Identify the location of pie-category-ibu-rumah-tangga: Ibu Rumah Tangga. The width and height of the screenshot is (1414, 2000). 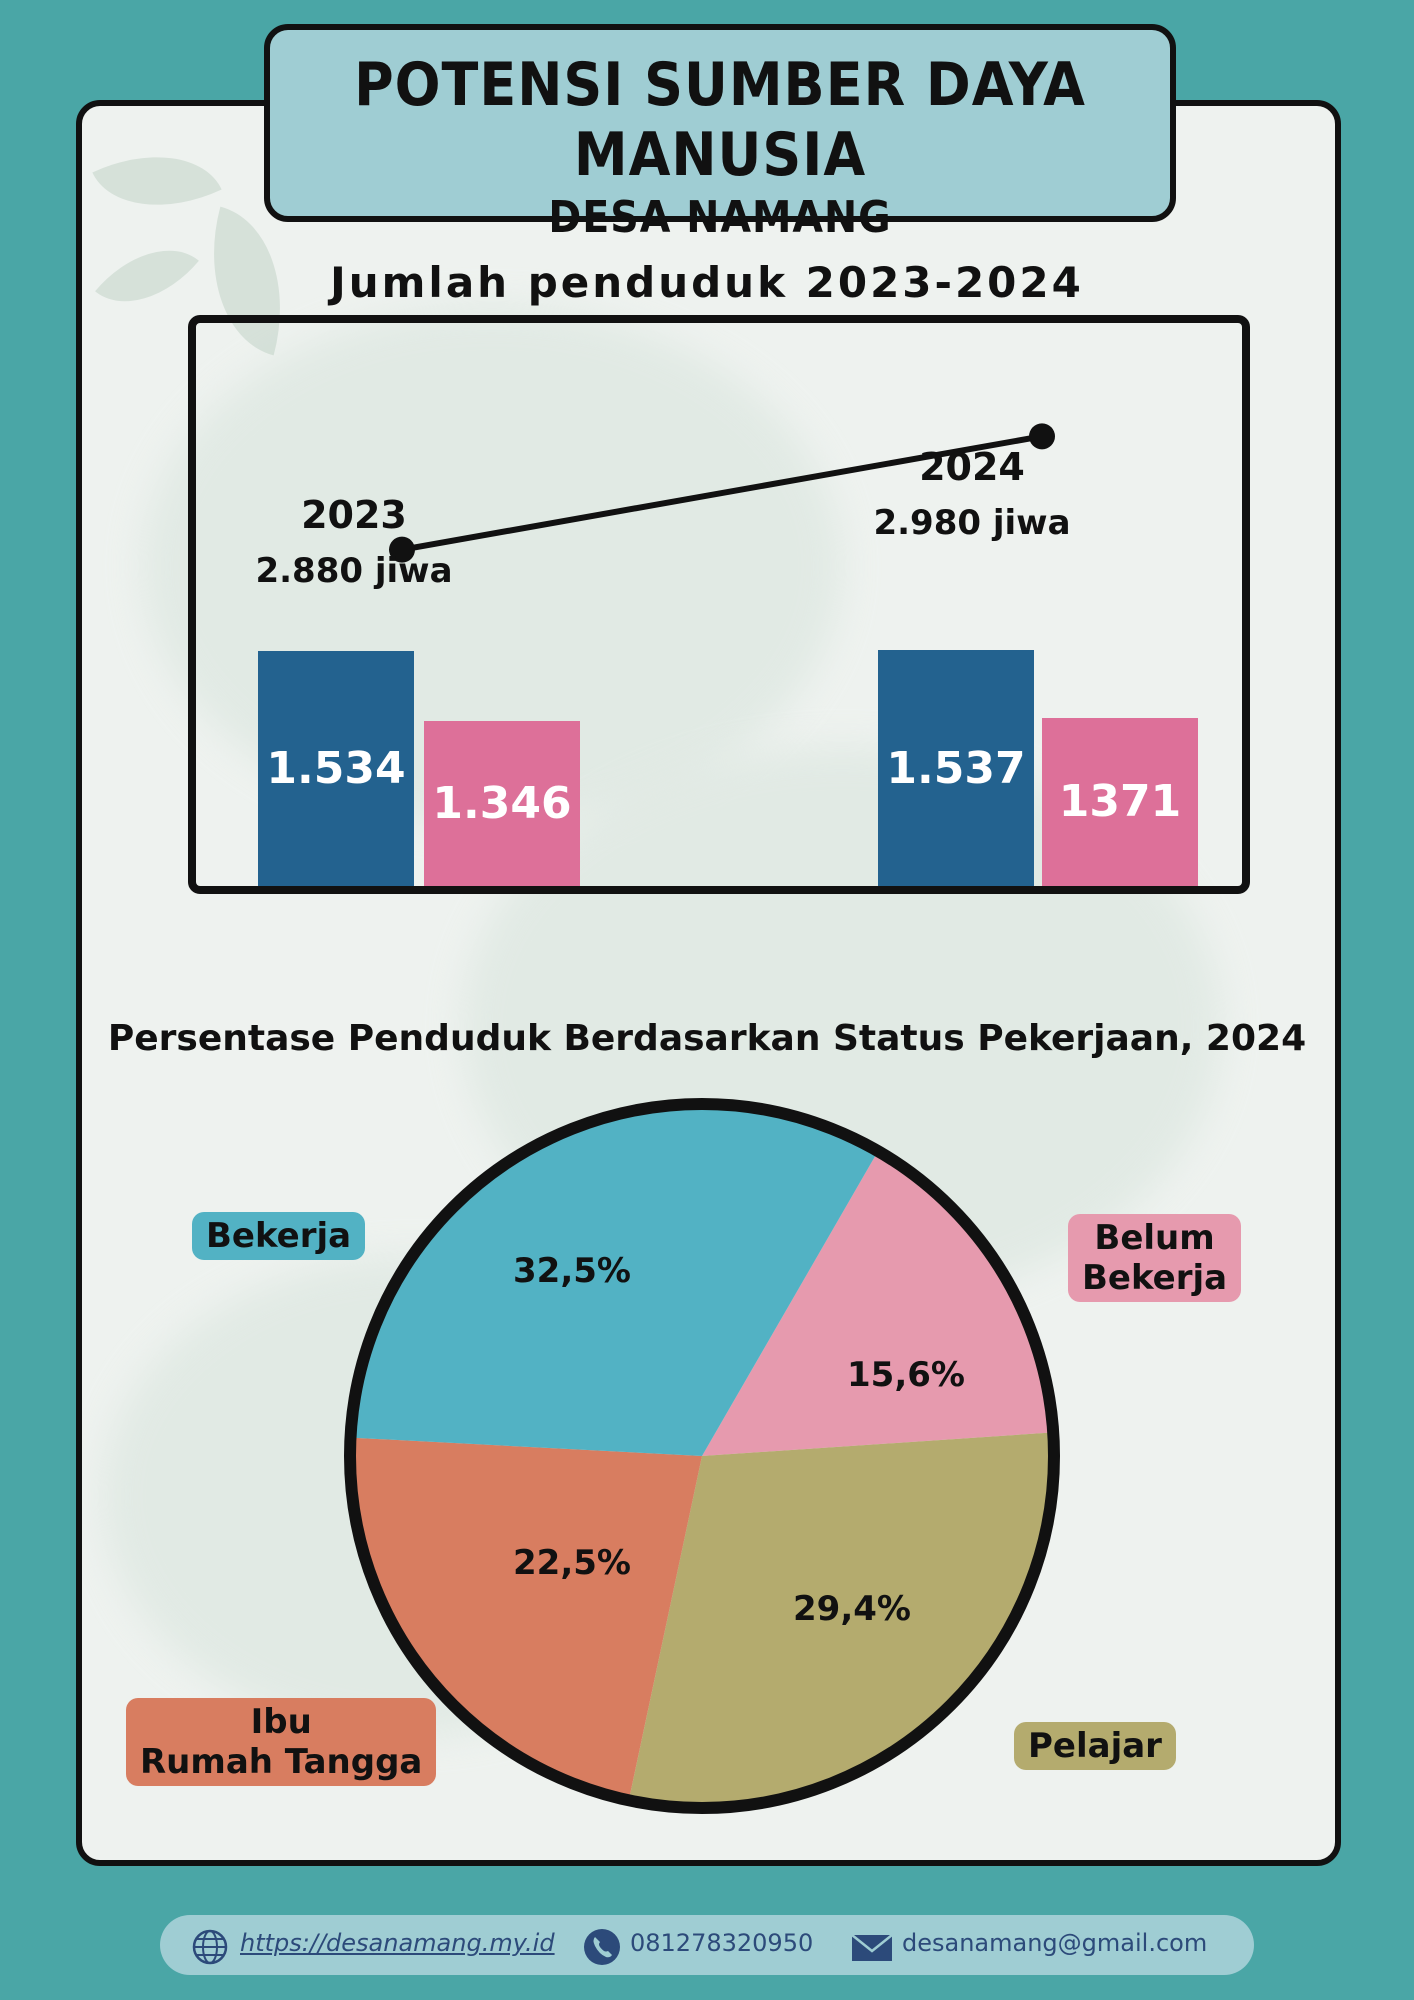
(281, 1742).